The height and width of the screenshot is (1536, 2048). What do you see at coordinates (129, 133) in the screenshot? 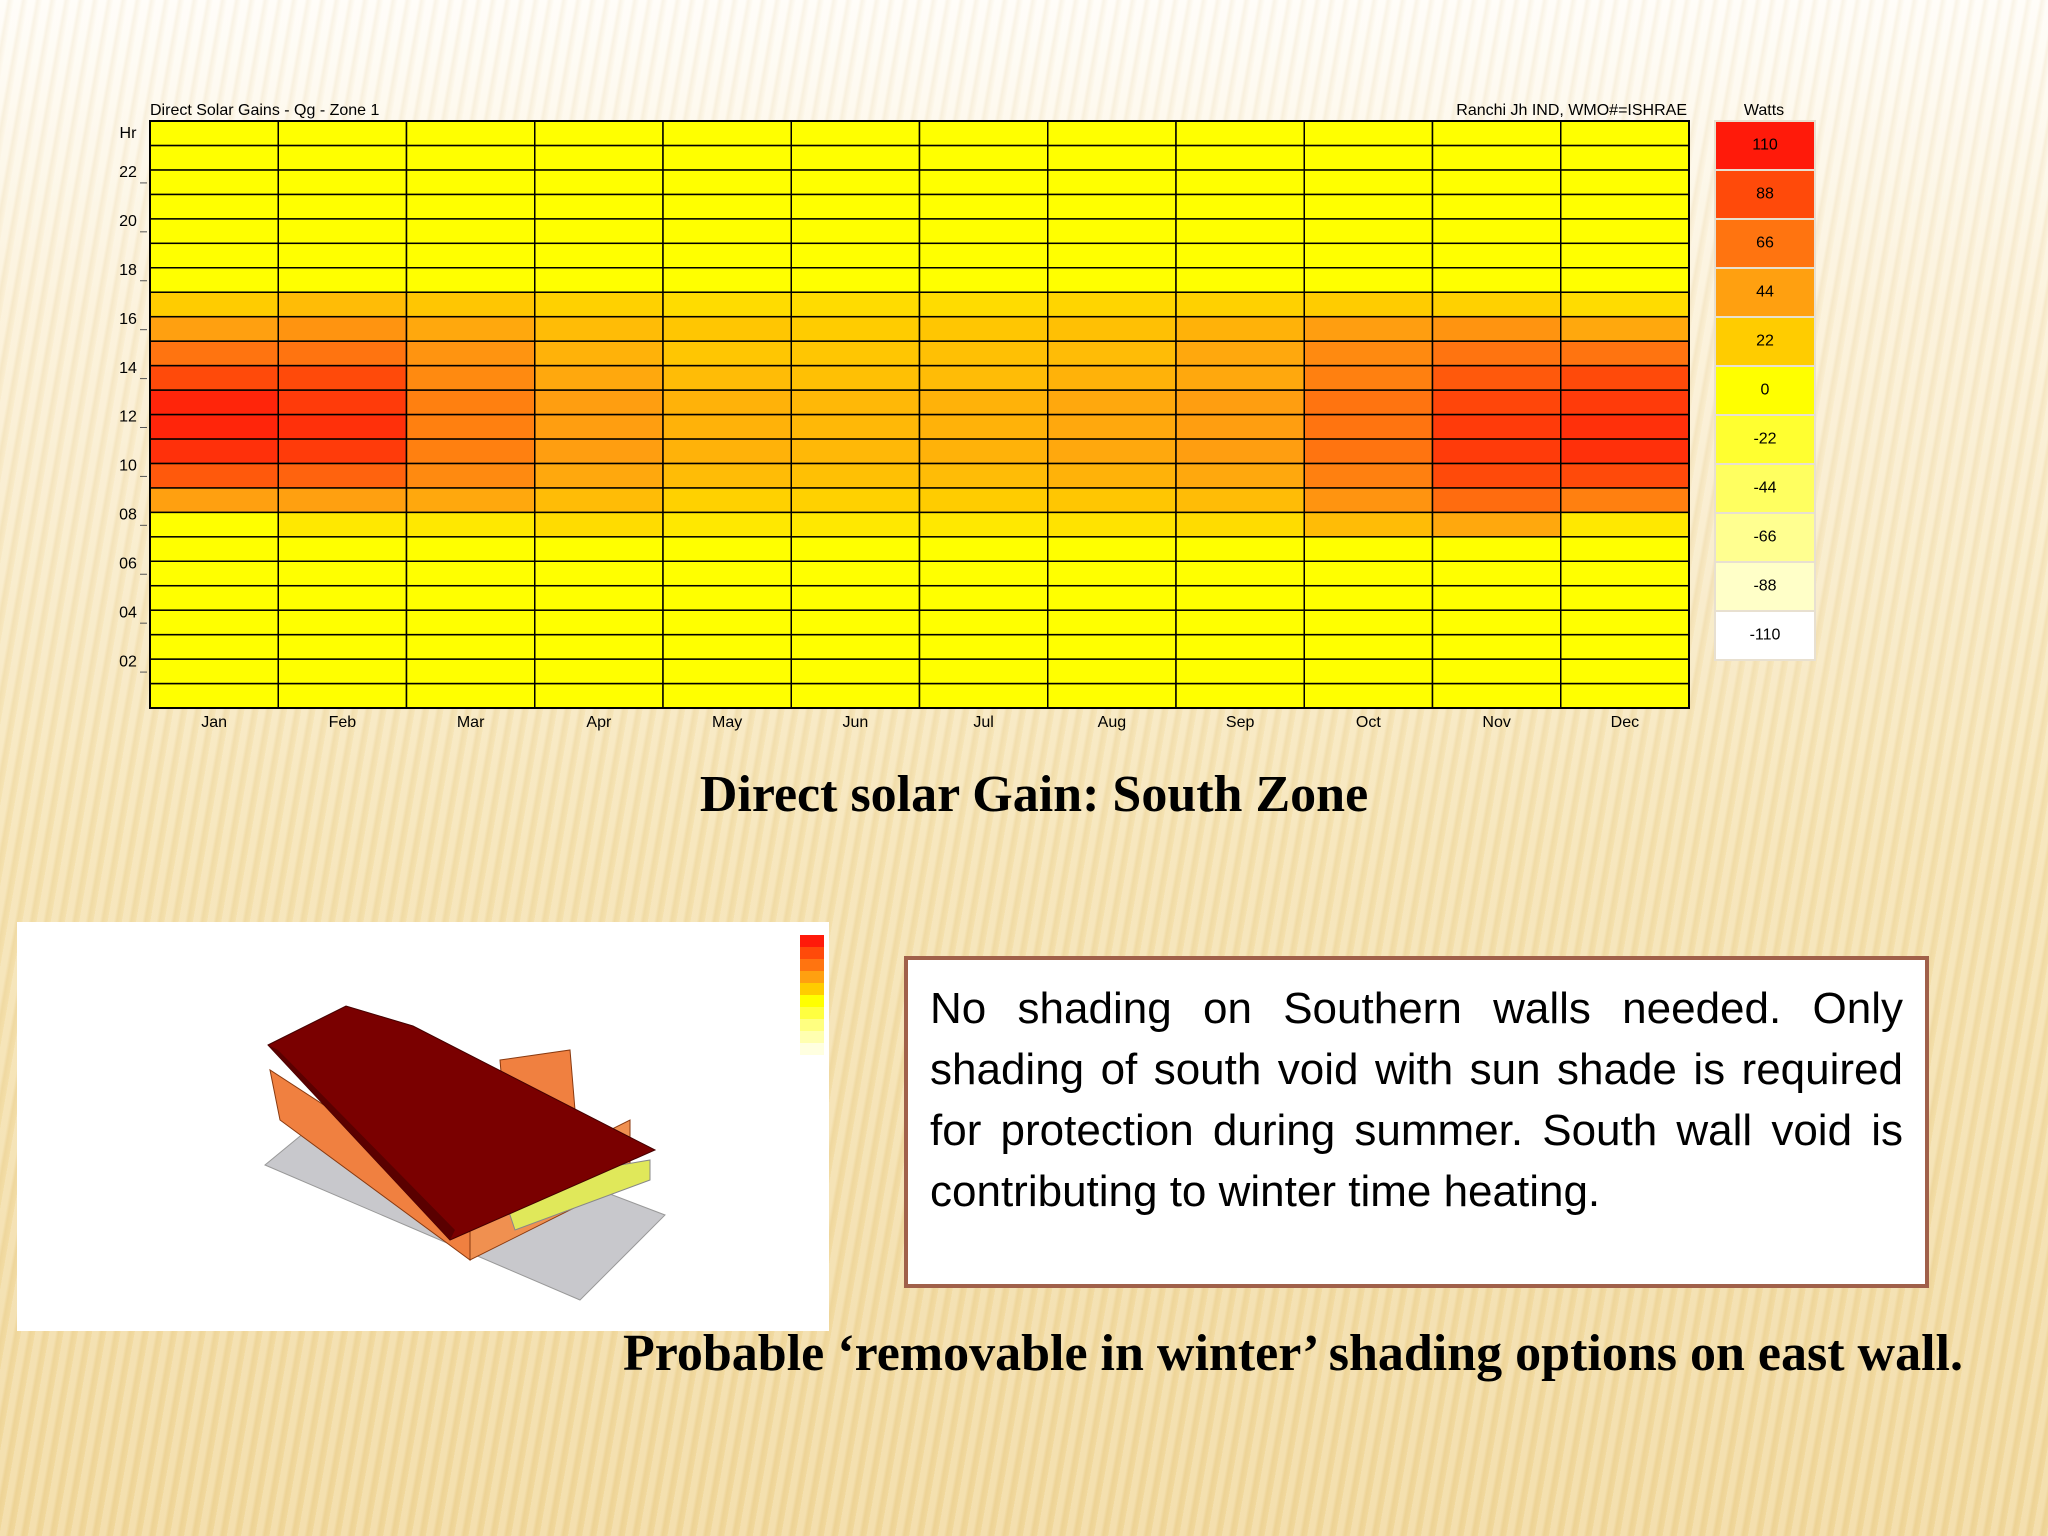
I see `y-axis-label: Hr` at bounding box center [129, 133].